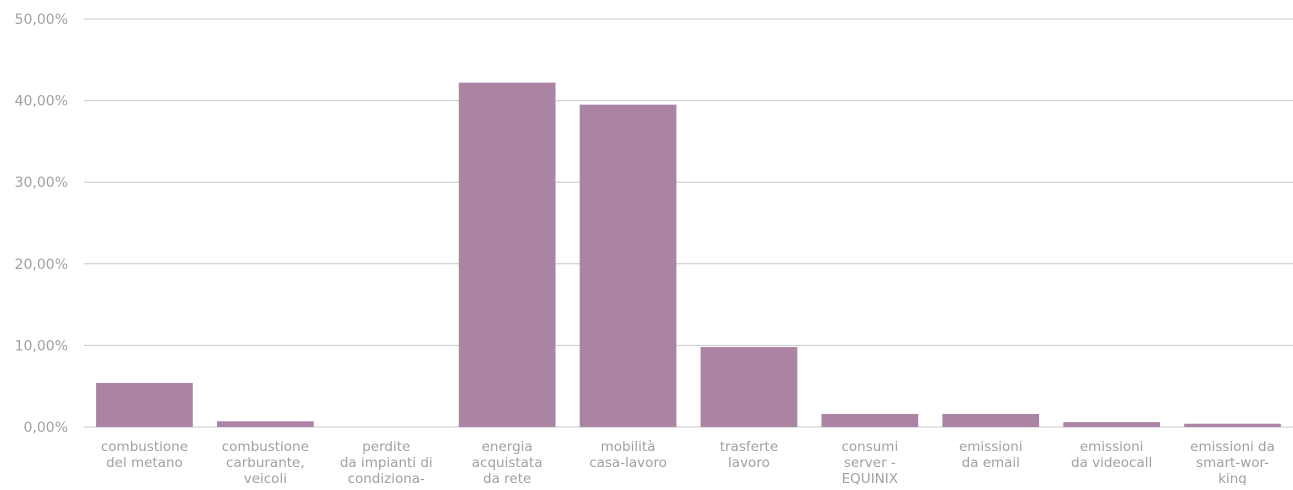 This screenshot has width=1293, height=490. I want to click on y-tick-label: 40,00%, so click(41, 102).